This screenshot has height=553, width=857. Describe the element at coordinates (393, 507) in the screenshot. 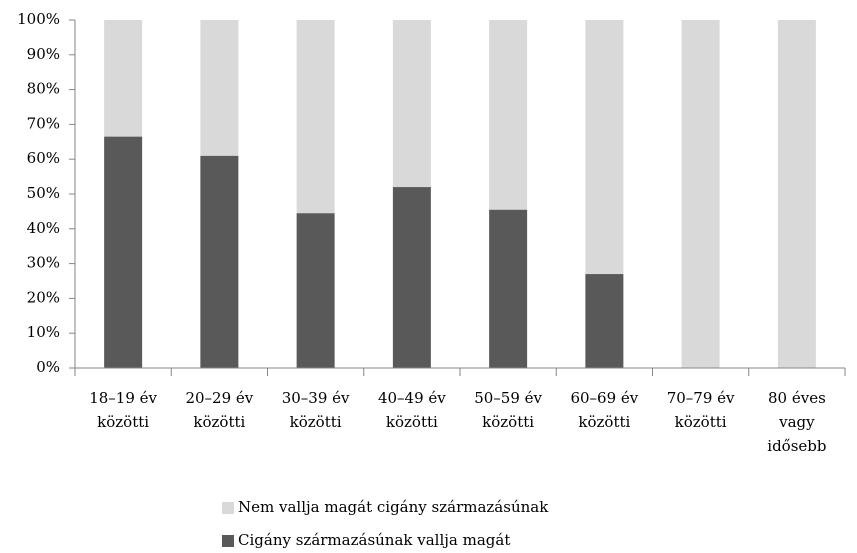

I see `legend-label: Nem vallja magát cigány származásúnak` at that location.